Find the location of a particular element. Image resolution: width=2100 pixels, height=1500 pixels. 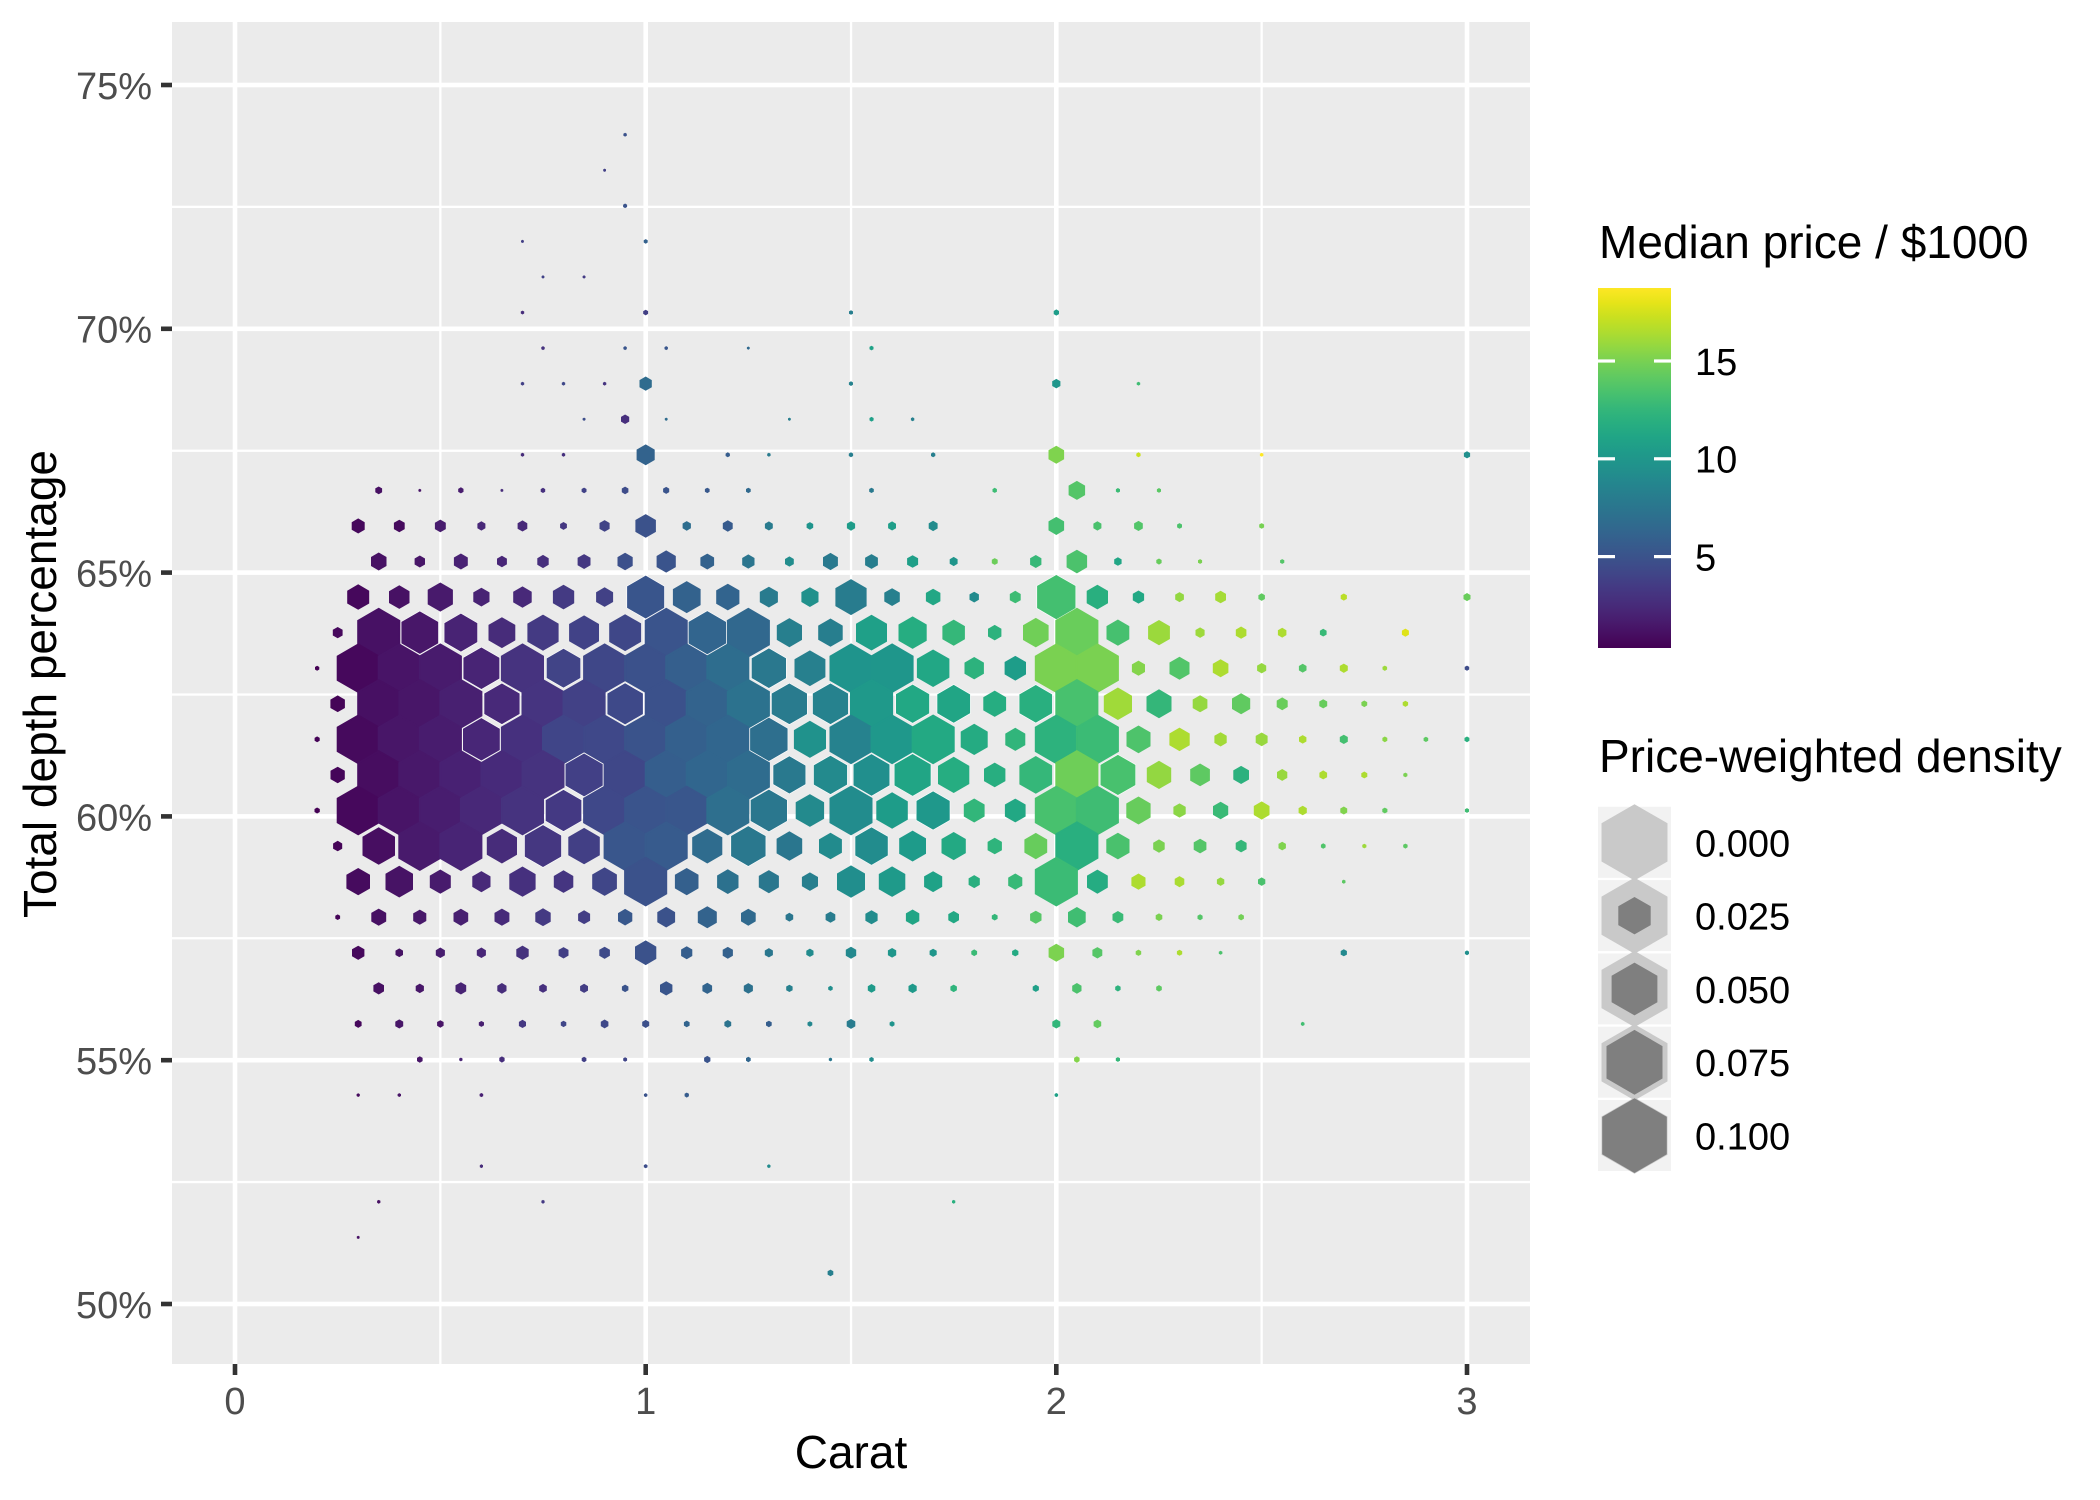

svg-text: 5 is located at coordinates (1705, 559).